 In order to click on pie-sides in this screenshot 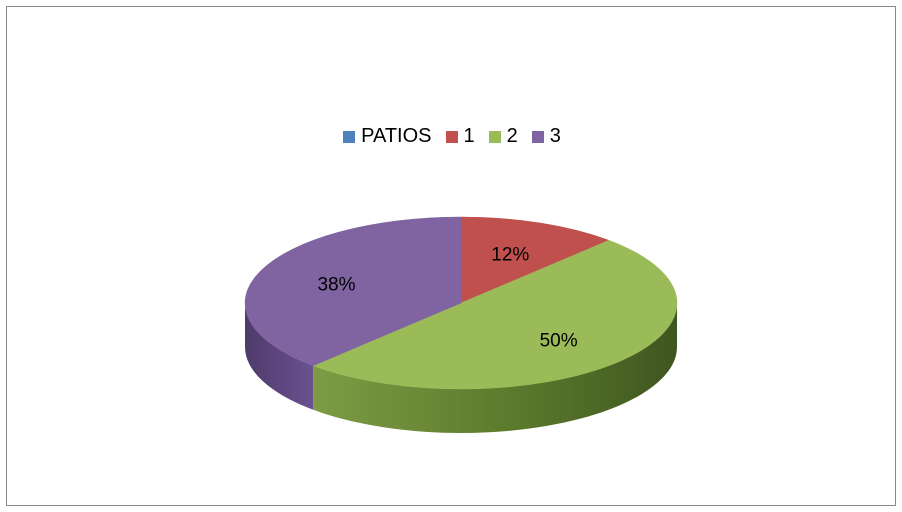, I will do `click(461, 368)`.